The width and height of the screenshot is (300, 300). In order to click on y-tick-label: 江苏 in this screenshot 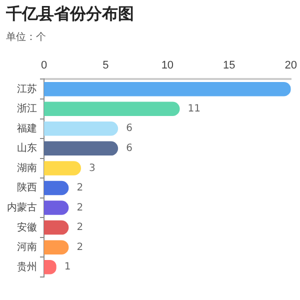, I will do `click(27, 88)`.